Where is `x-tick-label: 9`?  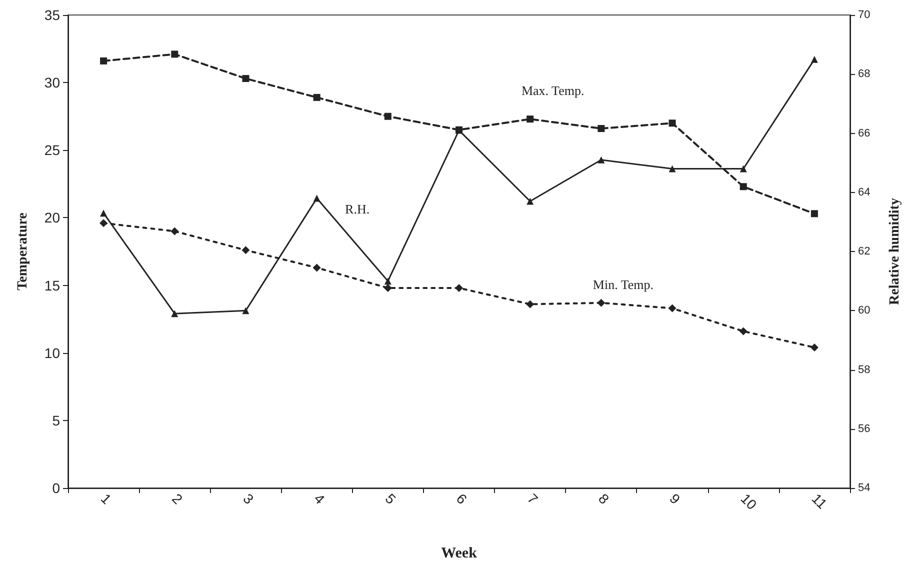
x-tick-label: 9 is located at coordinates (675, 499).